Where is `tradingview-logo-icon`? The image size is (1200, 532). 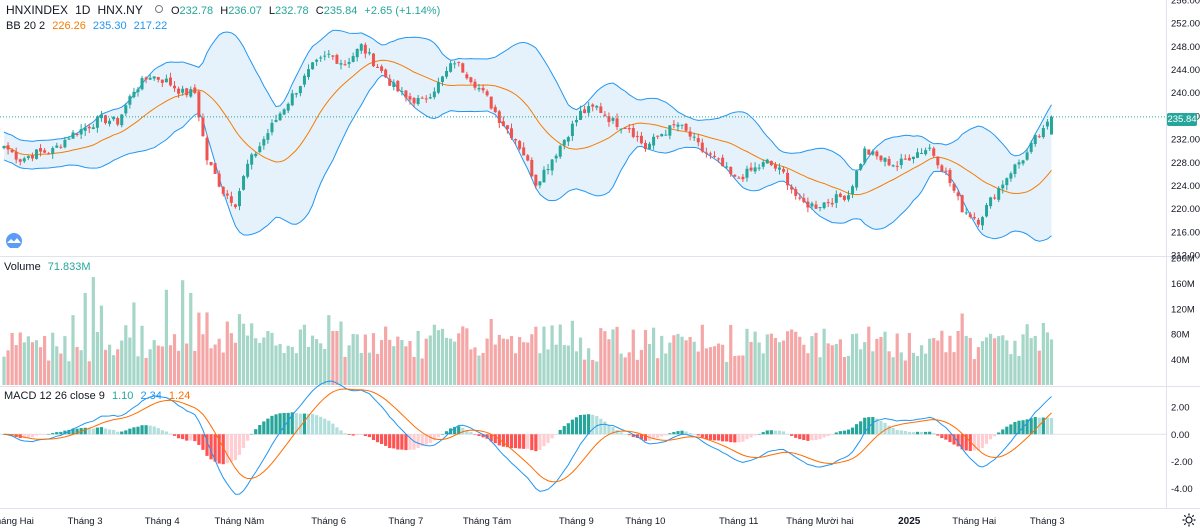 tradingview-logo-icon is located at coordinates (14, 240).